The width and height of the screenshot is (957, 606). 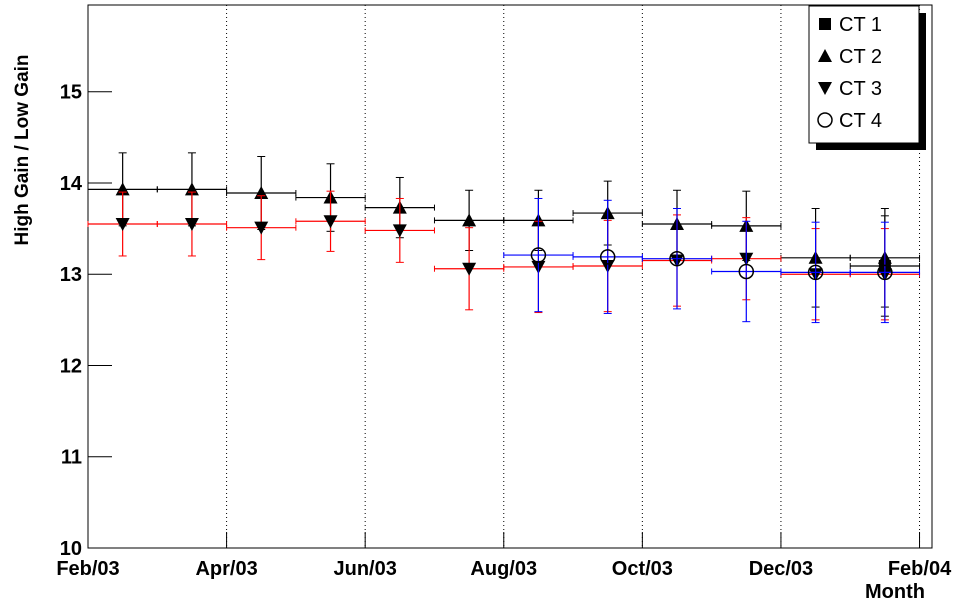 I want to click on x-tick-label: Aug/03, so click(x=503, y=569).